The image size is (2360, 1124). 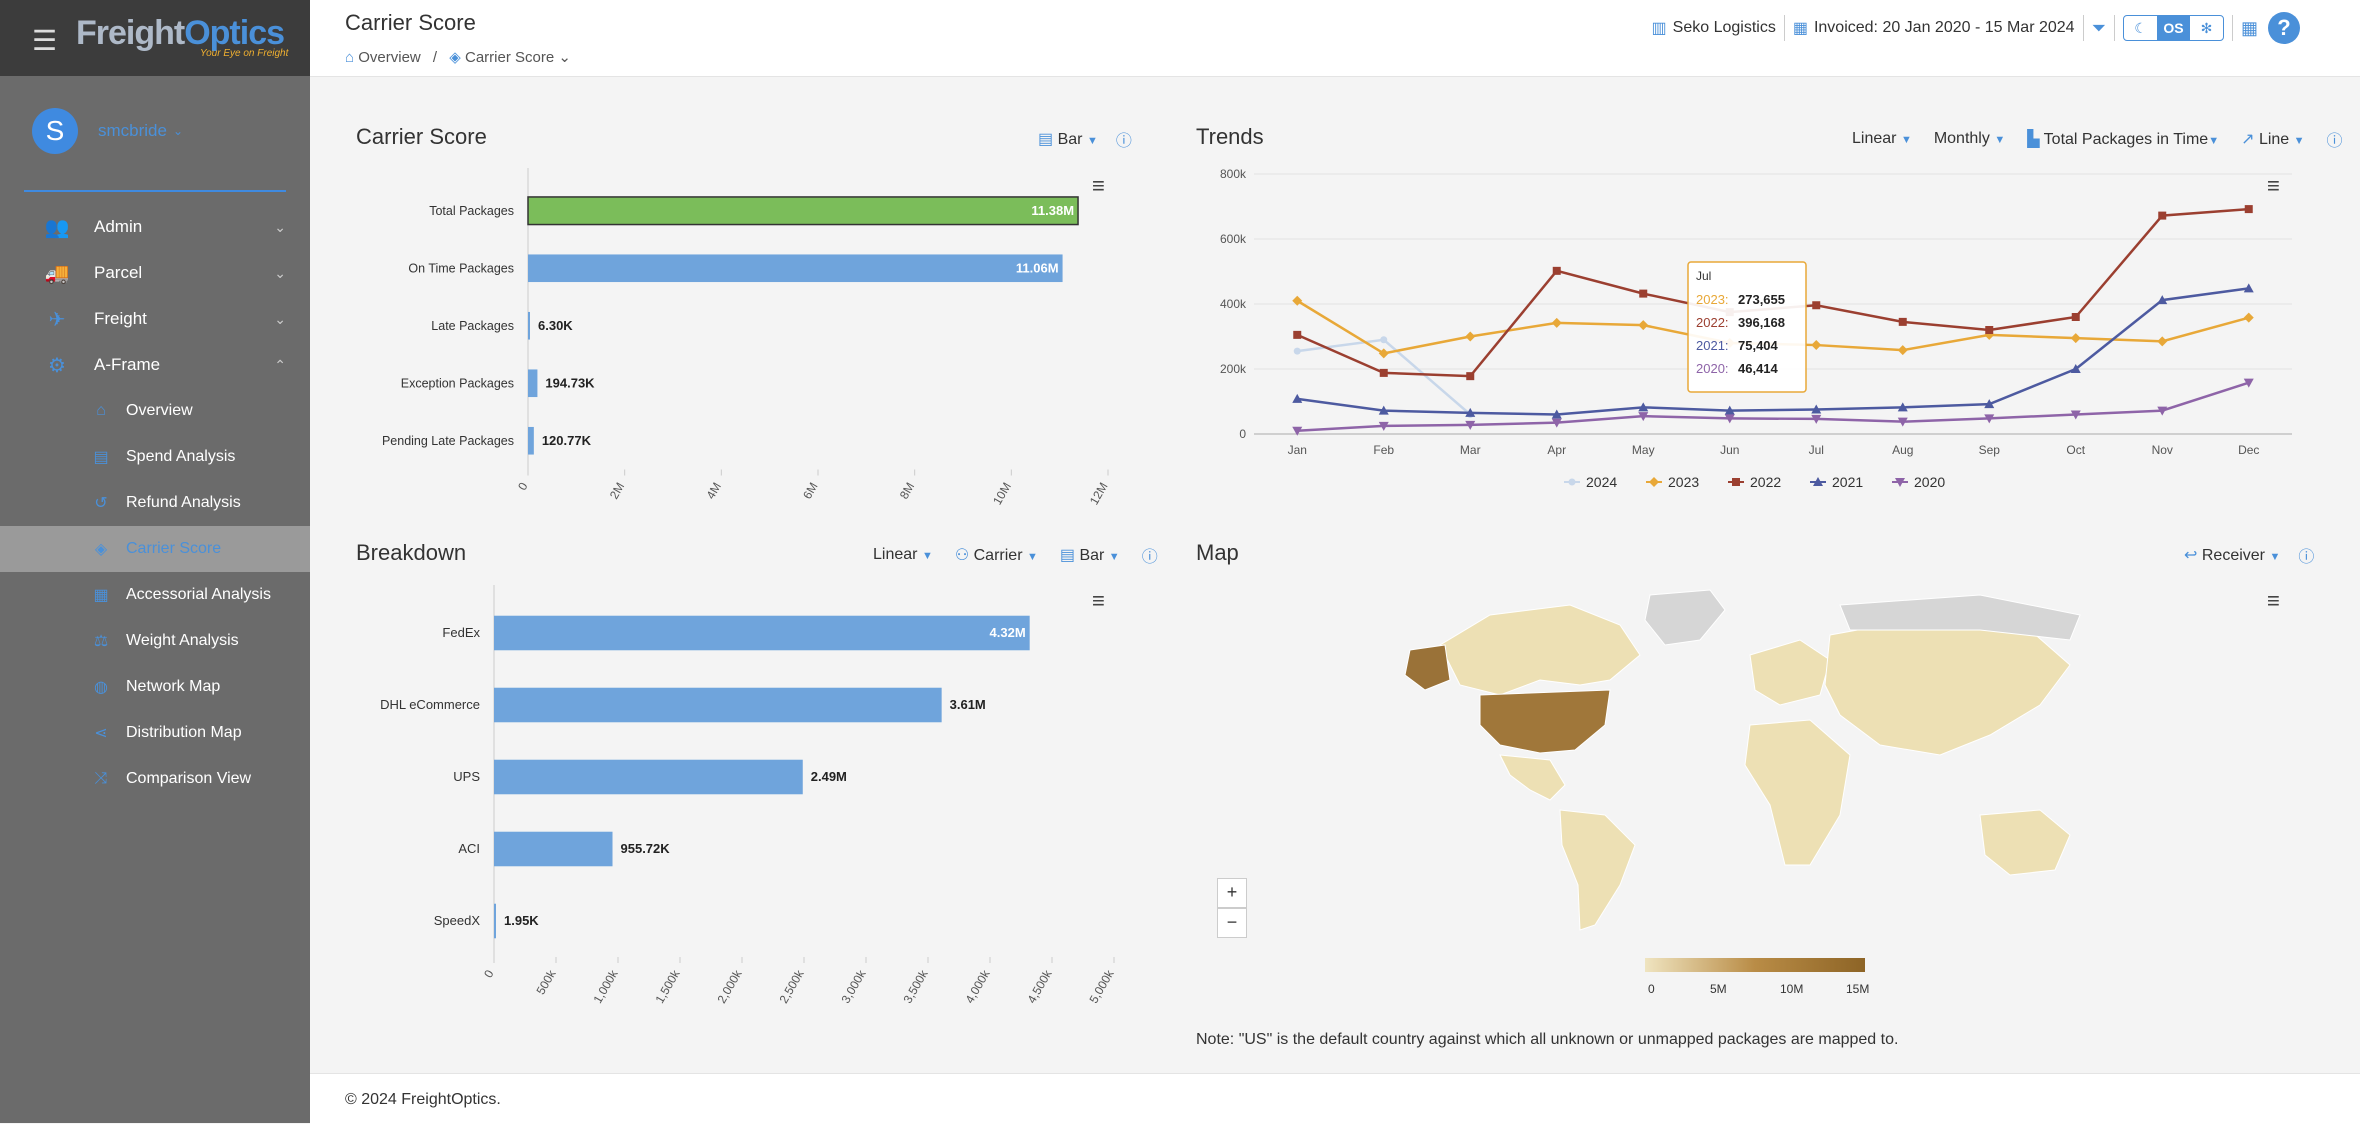 What do you see at coordinates (155, 549) in the screenshot?
I see `sidebar-subitem-carrier-score: ◈ Carrier Score` at bounding box center [155, 549].